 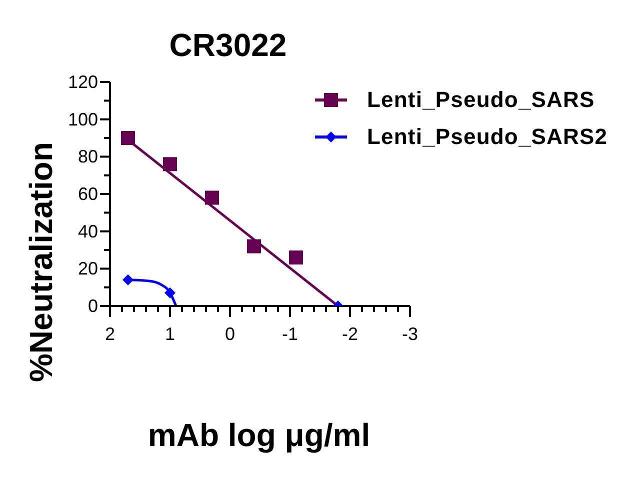 I want to click on x-tick-label: 1, so click(x=170, y=334).